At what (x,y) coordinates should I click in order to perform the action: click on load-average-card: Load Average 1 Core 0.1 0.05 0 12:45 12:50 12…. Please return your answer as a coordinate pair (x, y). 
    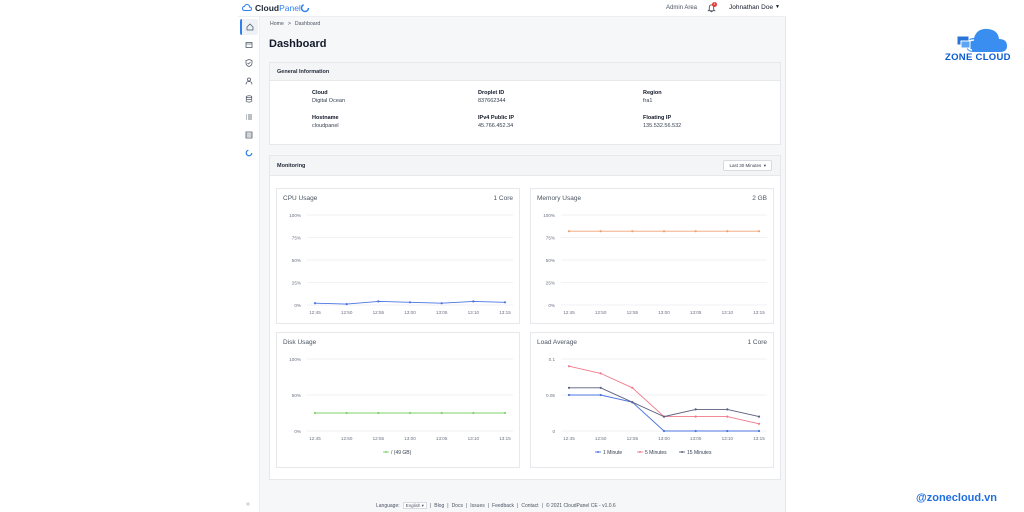
    Looking at the image, I should click on (652, 400).